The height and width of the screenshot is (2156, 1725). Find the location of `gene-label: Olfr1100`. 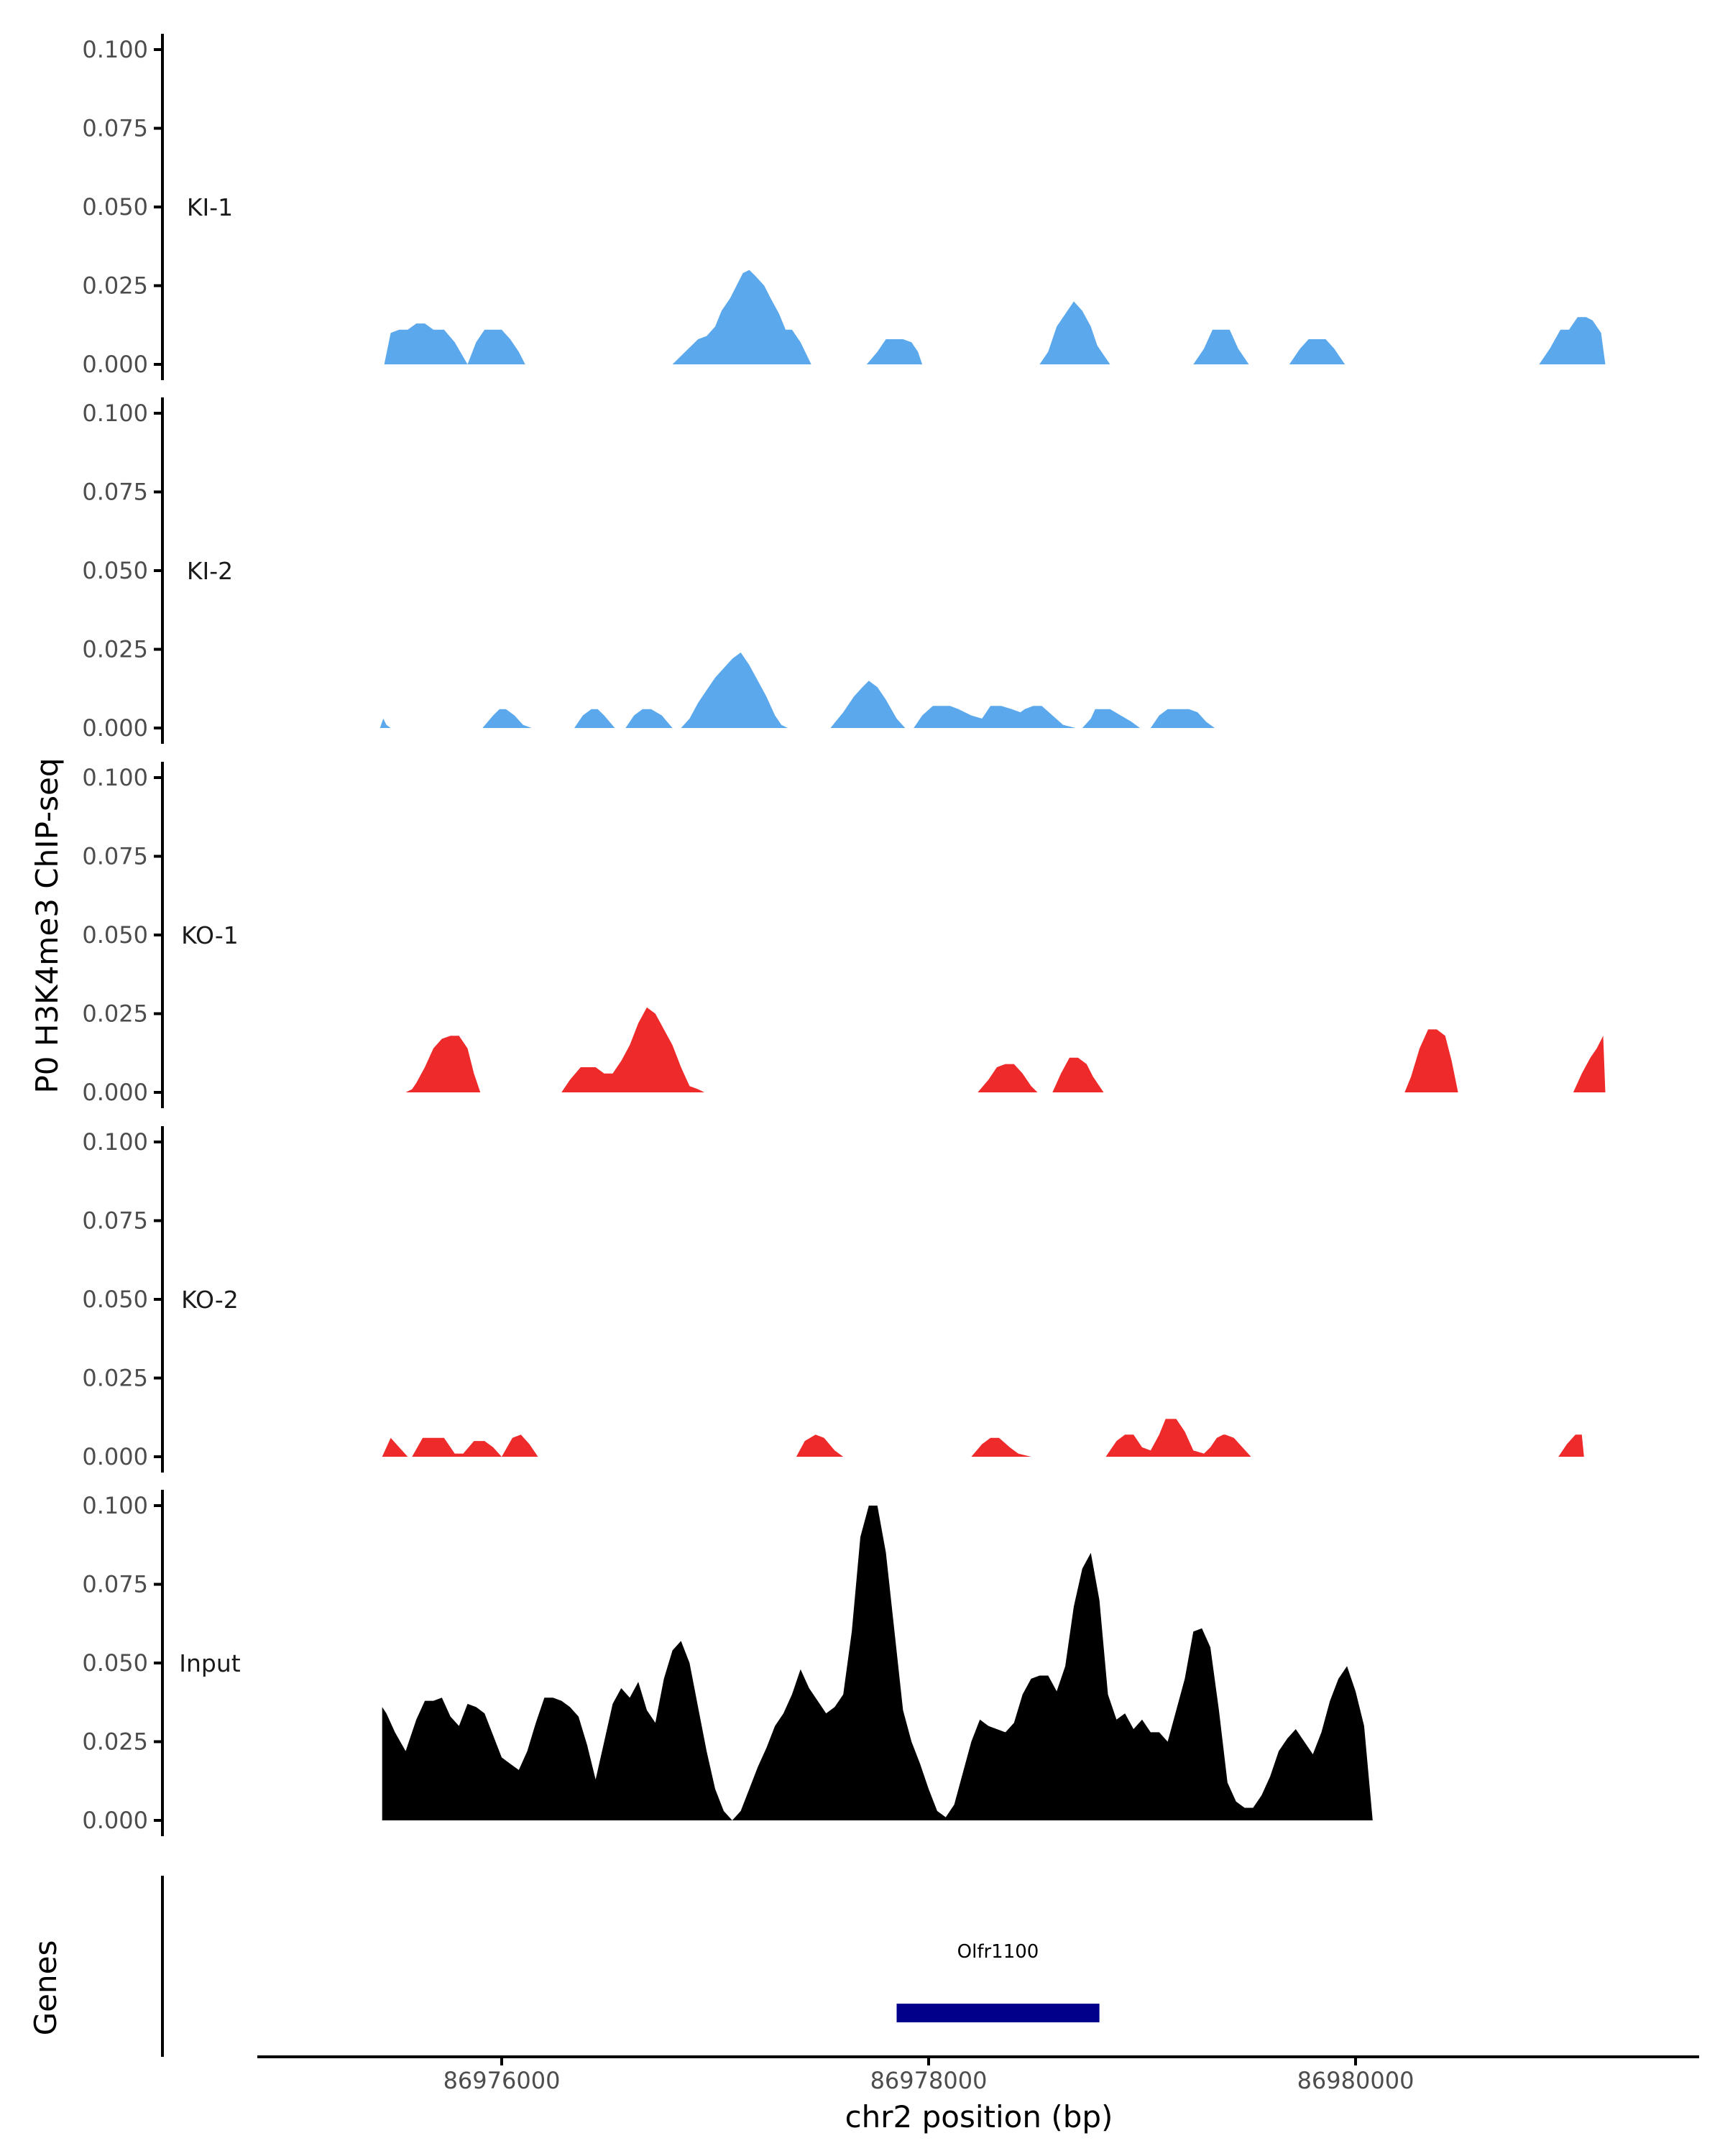

gene-label: Olfr1100 is located at coordinates (998, 1952).